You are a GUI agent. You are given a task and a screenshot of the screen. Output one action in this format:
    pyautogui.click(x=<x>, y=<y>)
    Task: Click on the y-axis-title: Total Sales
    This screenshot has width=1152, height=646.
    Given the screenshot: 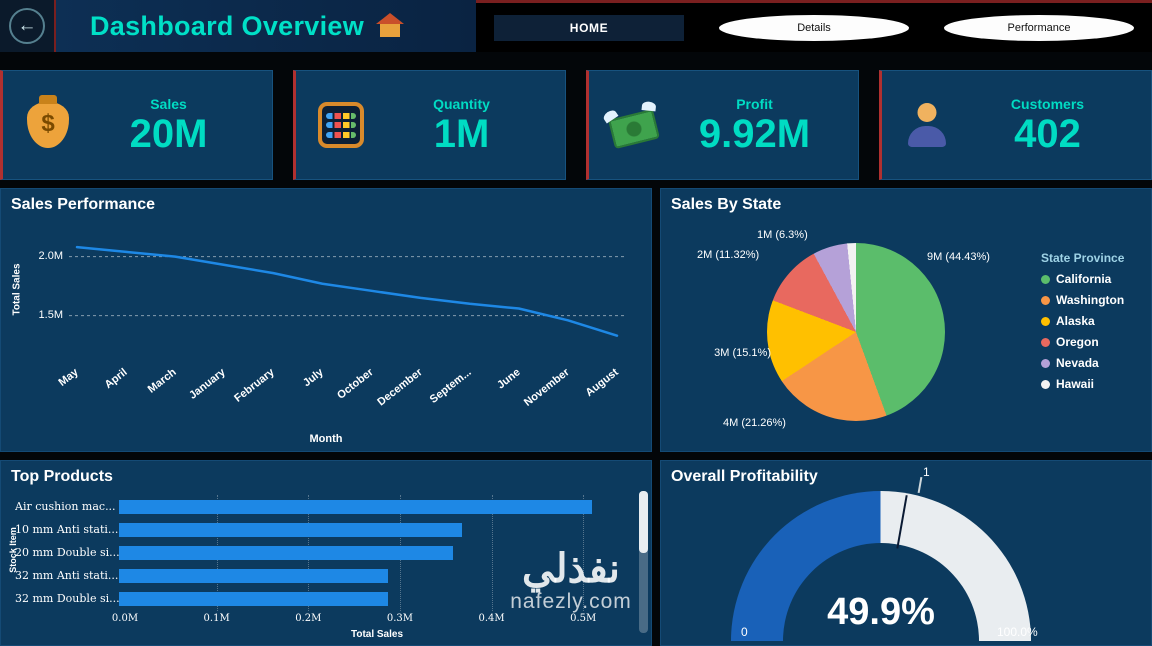 What is the action you would take?
    pyautogui.click(x=17, y=289)
    